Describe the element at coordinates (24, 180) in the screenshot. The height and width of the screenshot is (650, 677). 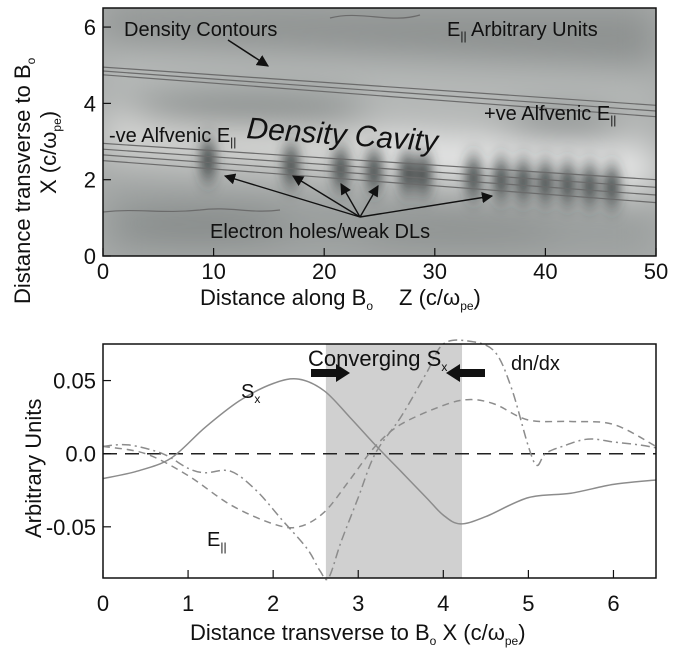
I see `top-y-axis-label: Distance transverse to Bo` at that location.